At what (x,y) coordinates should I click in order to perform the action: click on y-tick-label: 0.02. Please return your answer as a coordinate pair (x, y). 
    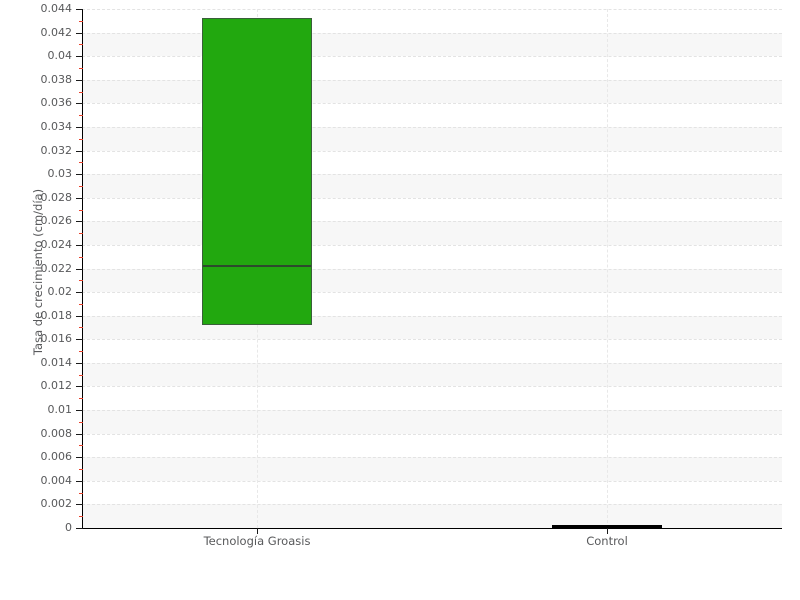
    Looking at the image, I should click on (60, 292).